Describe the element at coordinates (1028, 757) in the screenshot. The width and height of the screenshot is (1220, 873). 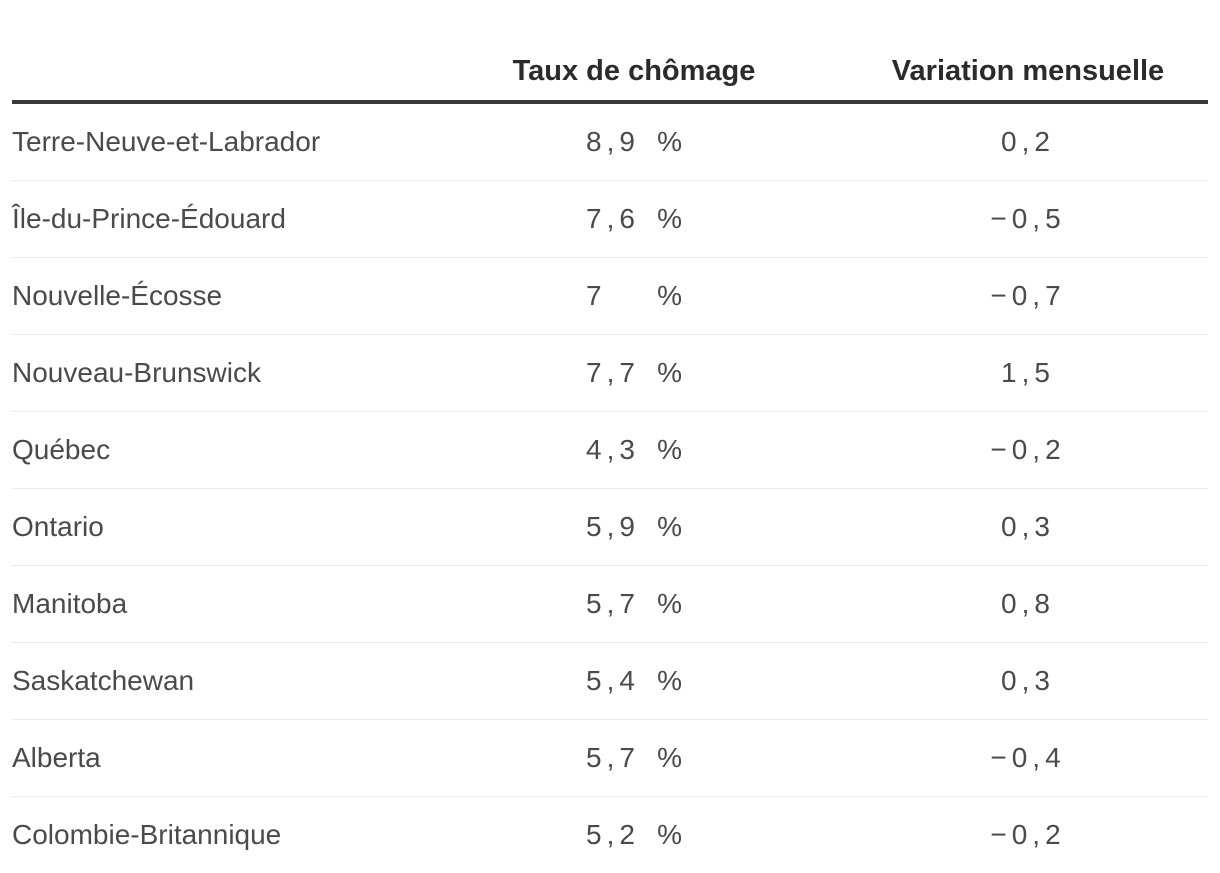
I see `monthly-change-value: −0,4` at that location.